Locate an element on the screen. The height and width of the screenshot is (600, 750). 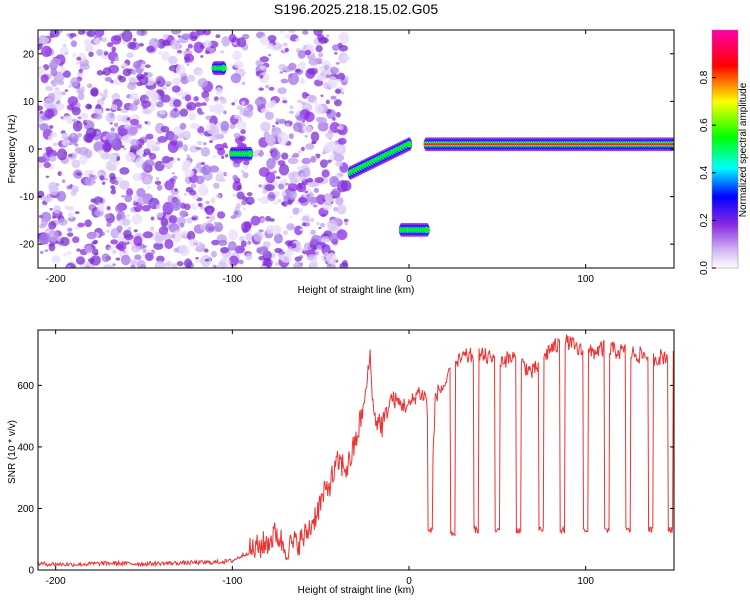
colorbar-tick-label: 0.8 is located at coordinates (704, 77).